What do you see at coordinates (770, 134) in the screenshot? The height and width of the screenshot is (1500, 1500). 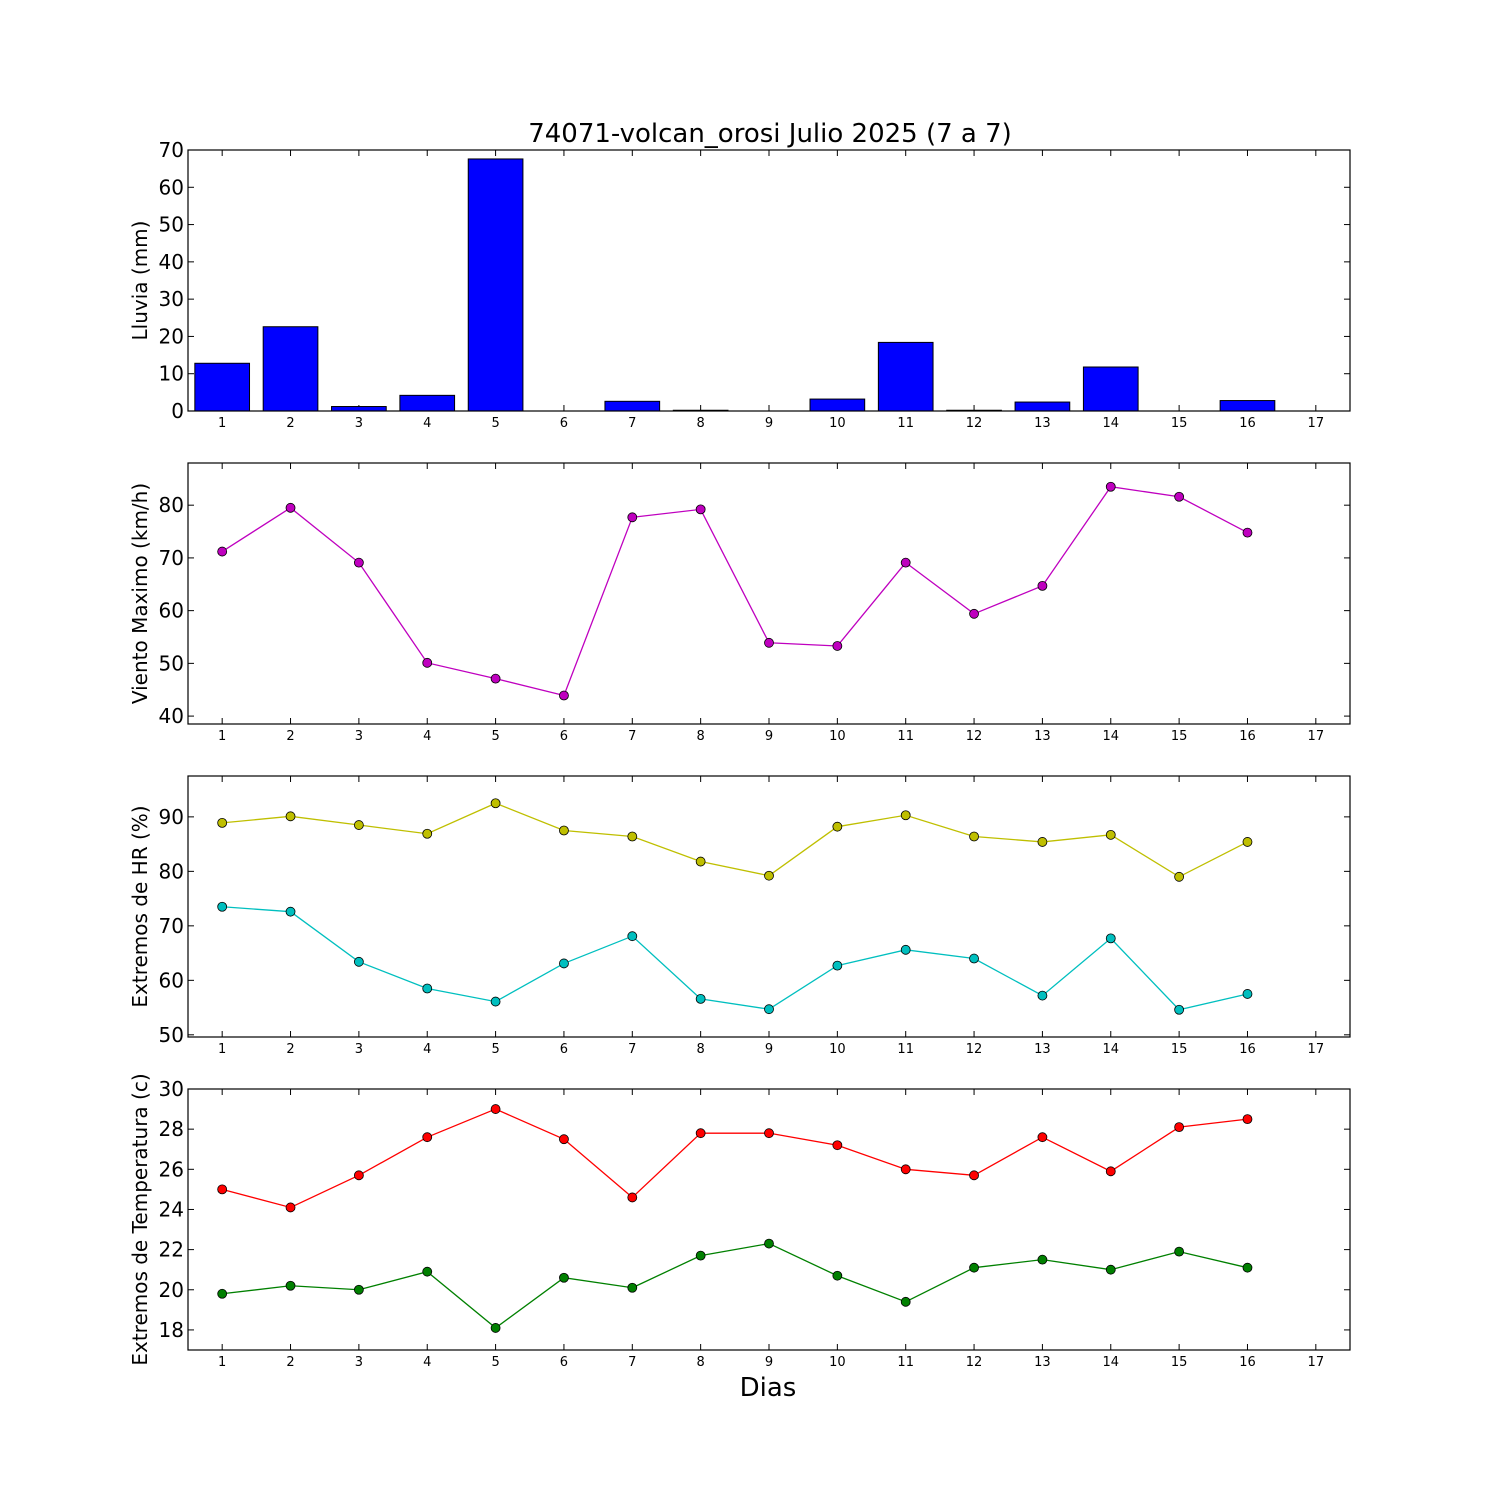 I see `figure-title: 74071-volcan_orosi Julio 2025 (7 a 7)` at bounding box center [770, 134].